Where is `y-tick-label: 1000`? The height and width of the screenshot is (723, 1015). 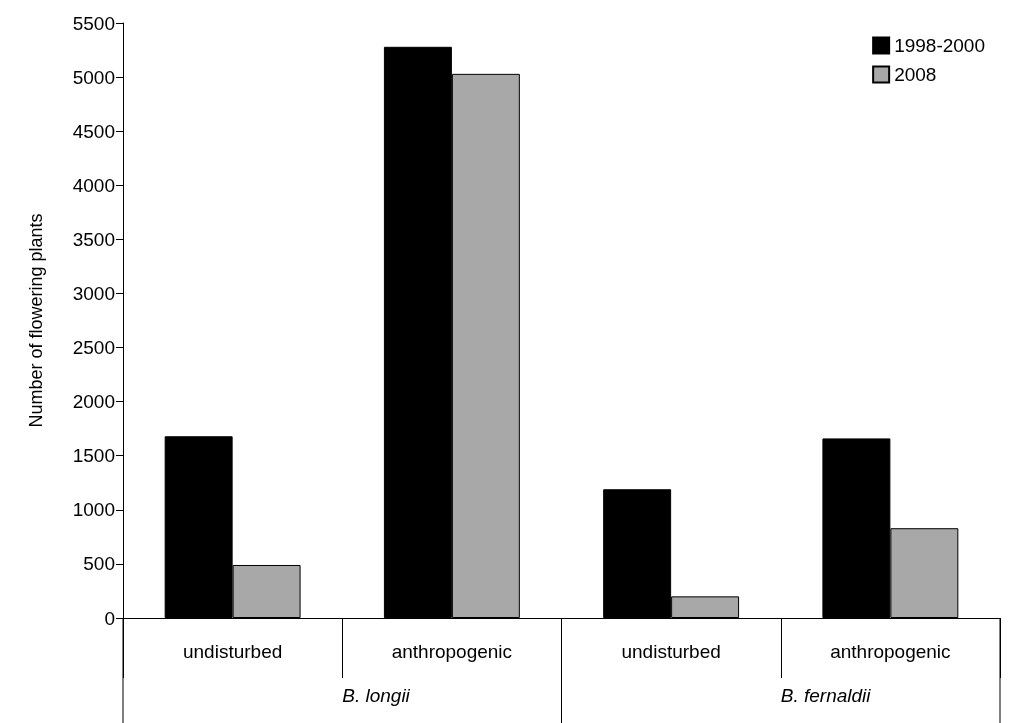
y-tick-label: 1000 is located at coordinates (93, 510).